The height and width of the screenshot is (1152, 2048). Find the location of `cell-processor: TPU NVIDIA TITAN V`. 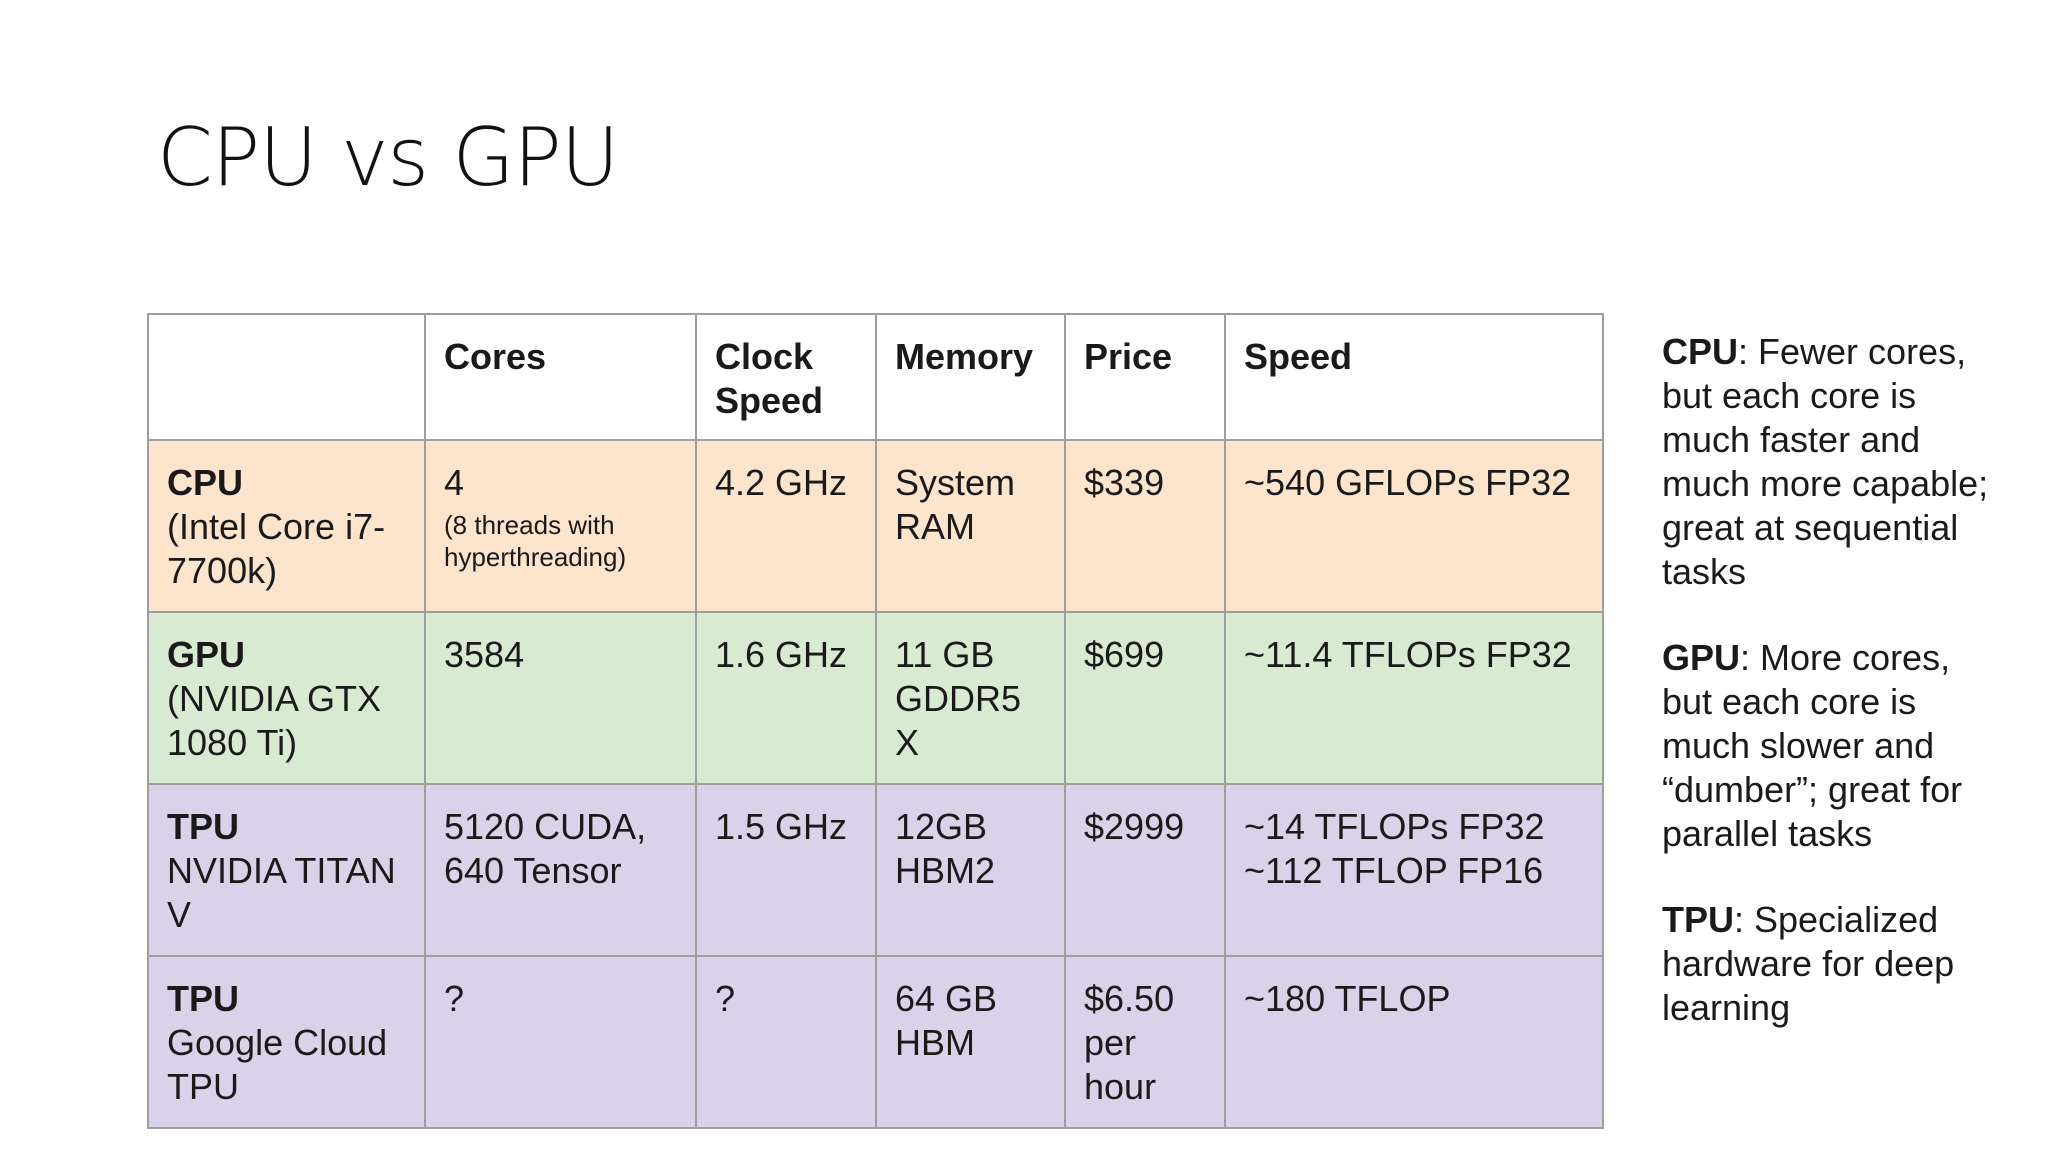

cell-processor: TPU NVIDIA TITAN V is located at coordinates (286, 870).